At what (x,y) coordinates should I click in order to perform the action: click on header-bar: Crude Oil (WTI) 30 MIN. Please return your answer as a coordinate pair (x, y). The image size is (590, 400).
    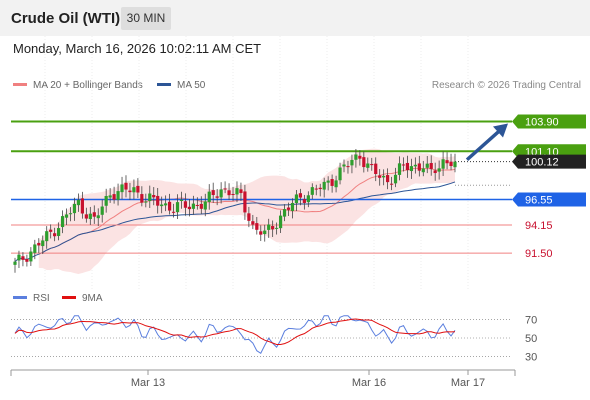
    Looking at the image, I should click on (295, 18).